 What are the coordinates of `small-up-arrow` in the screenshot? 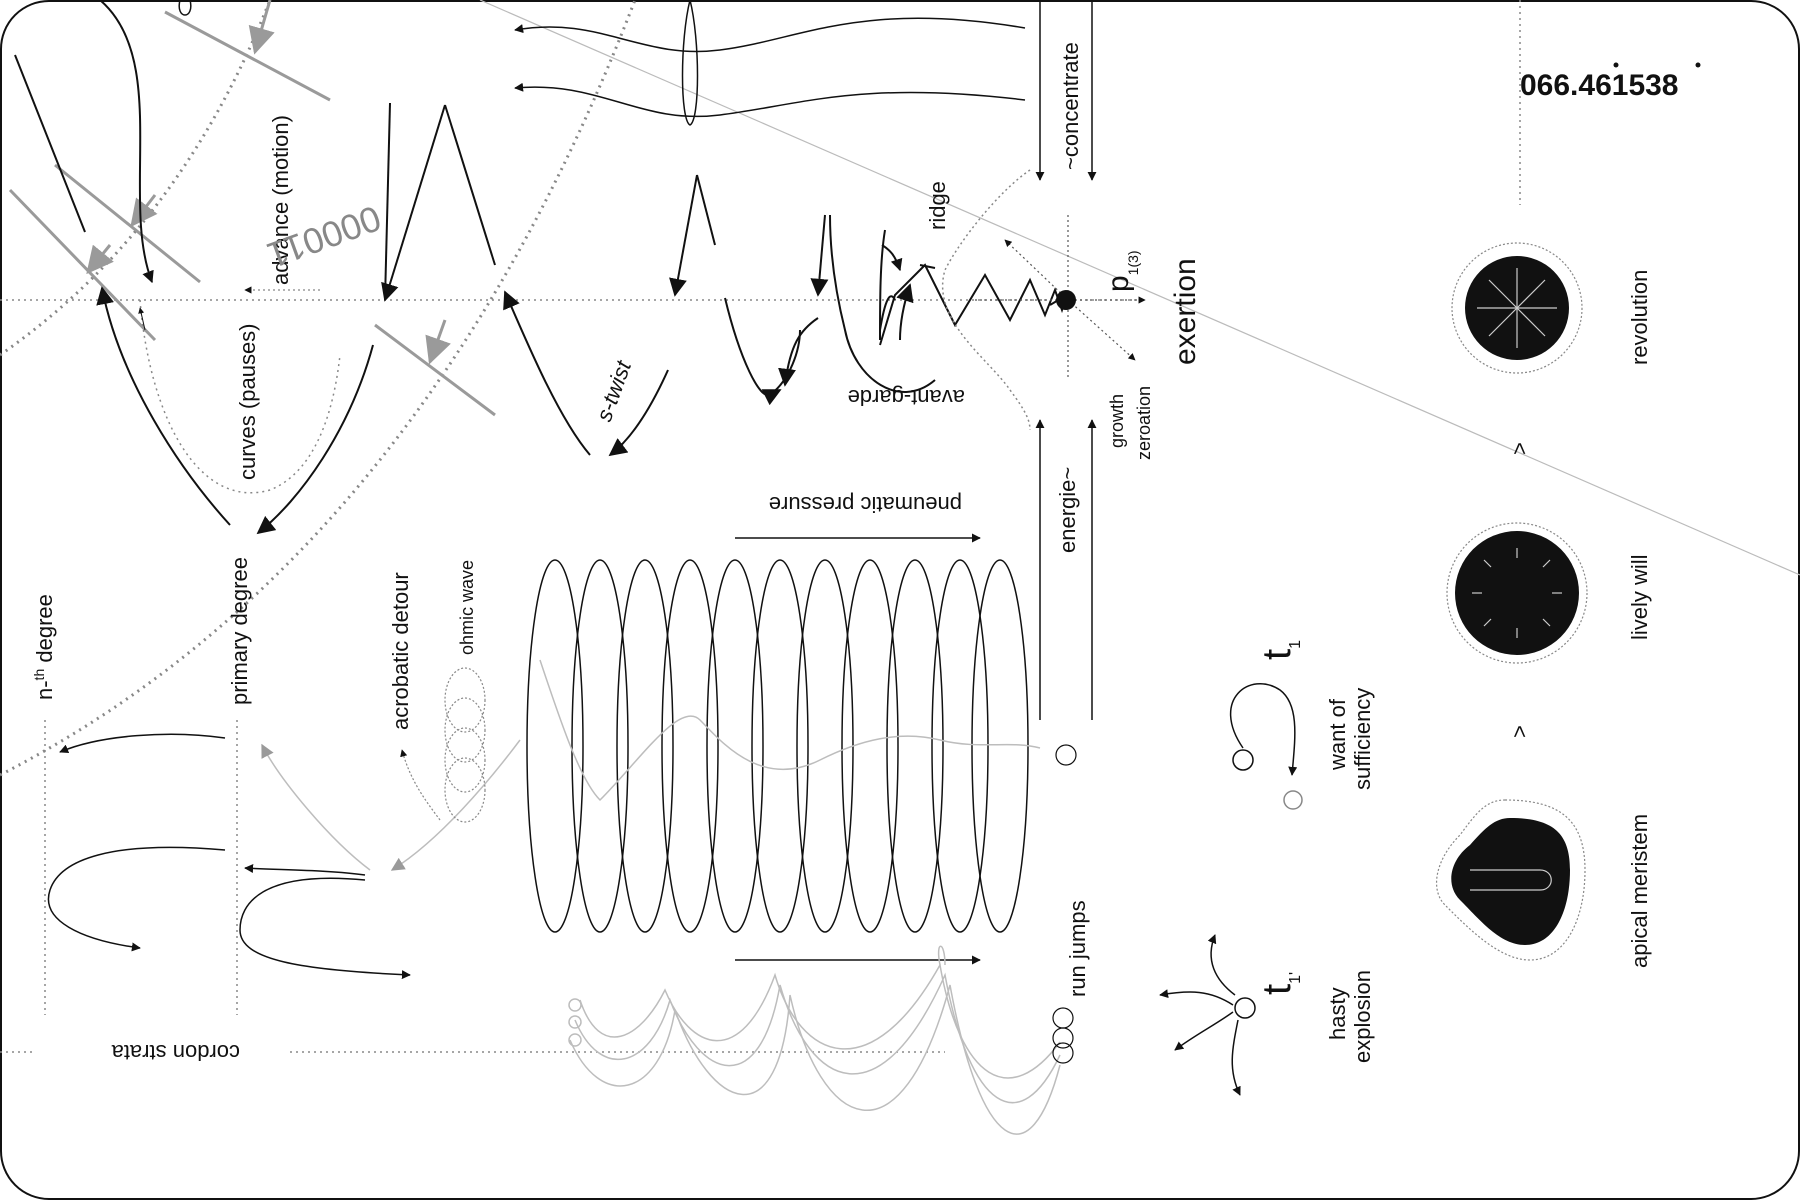 It's located at (142, 319).